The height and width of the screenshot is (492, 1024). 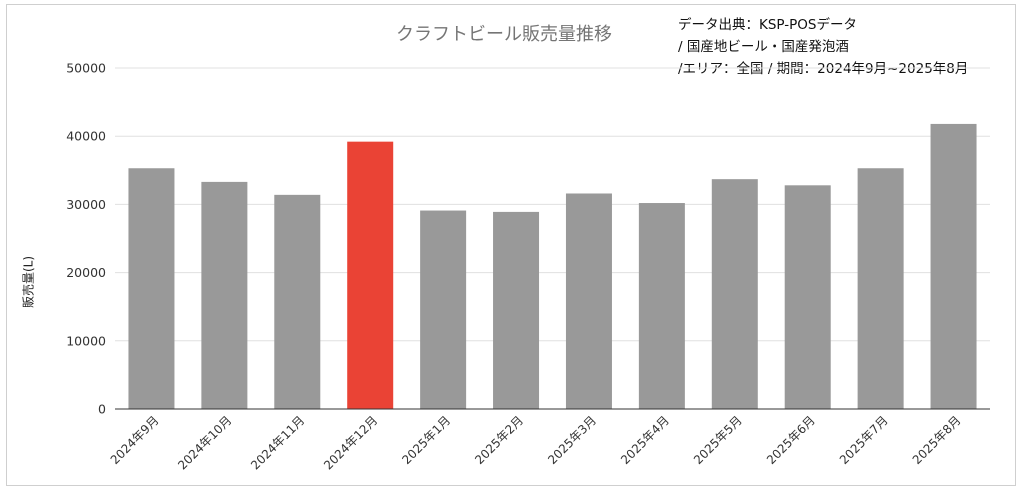 I want to click on source-line: データ出典：KSP-POSデータ, so click(x=767, y=25).